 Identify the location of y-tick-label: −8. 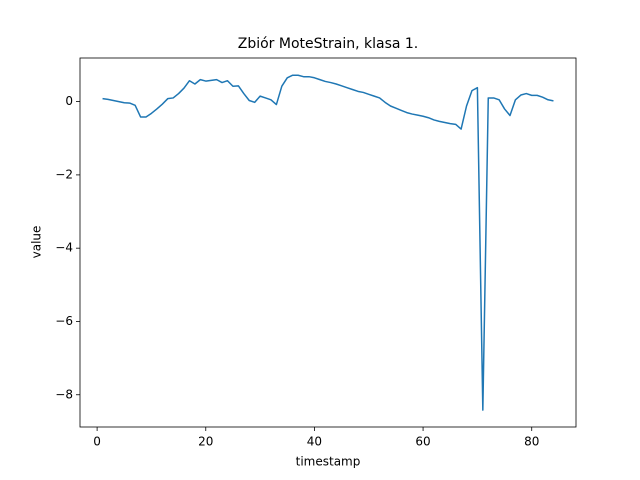
(64, 394).